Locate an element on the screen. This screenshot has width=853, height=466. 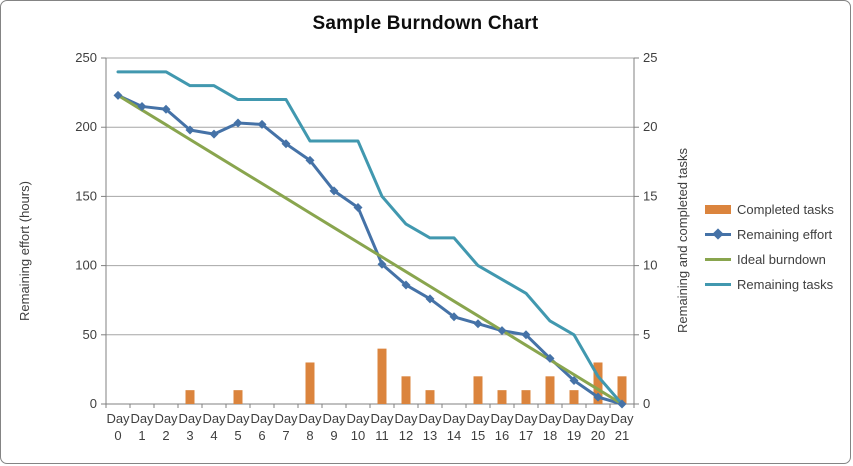
x-axis-label: 20 is located at coordinates (598, 435).